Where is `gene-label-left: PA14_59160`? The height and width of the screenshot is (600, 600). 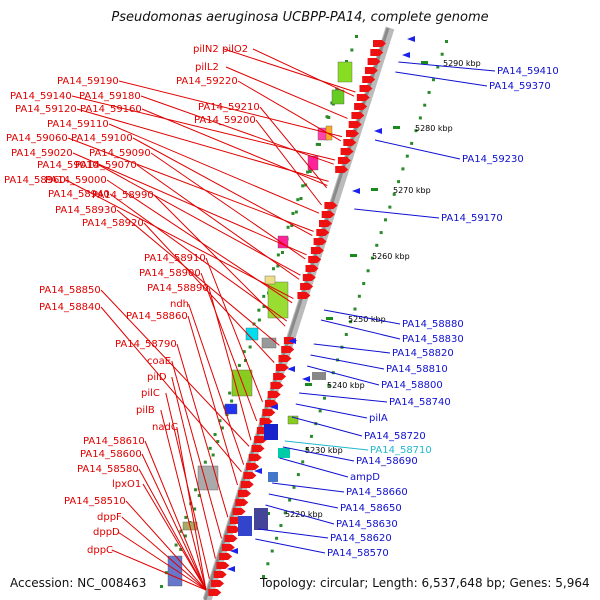
gene-label-left: PA14_59160 is located at coordinates (111, 109).